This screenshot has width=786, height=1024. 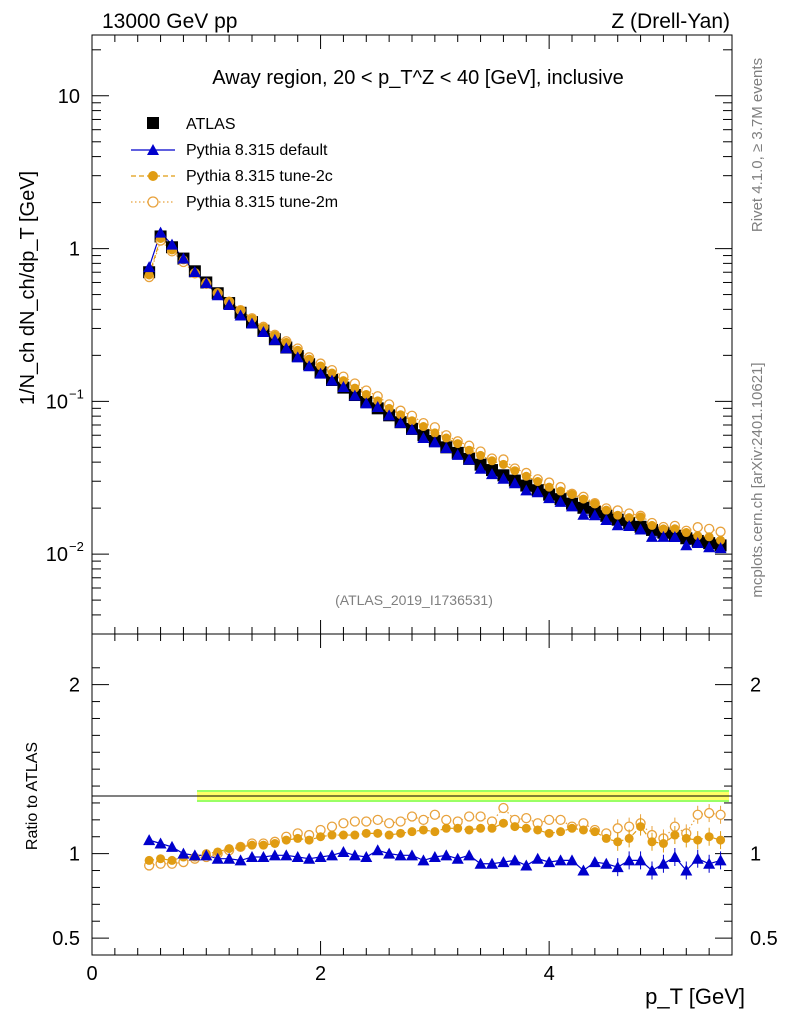 I want to click on y-tick-label-exponent: −2, so click(x=76, y=546).